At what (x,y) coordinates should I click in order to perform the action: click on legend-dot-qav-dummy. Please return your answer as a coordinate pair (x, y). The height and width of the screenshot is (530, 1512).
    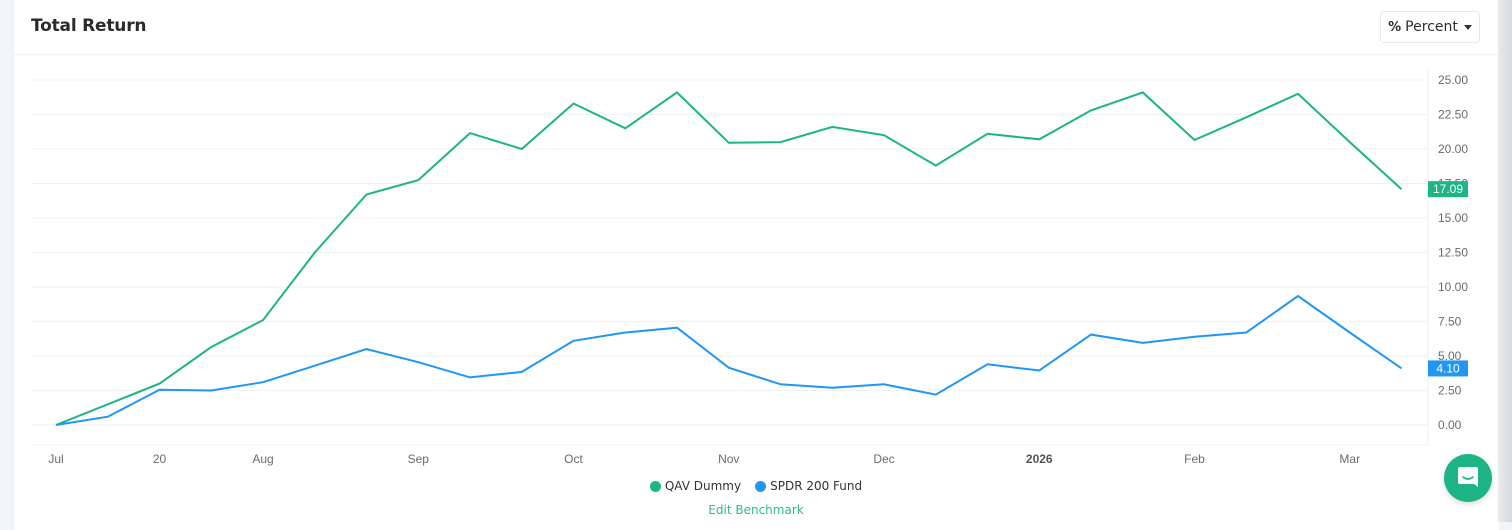
    Looking at the image, I should click on (655, 486).